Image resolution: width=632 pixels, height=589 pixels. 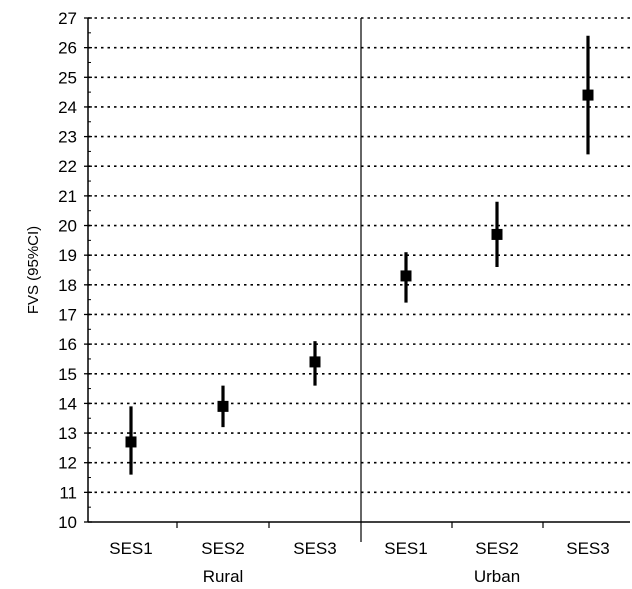 I want to click on y-tick-label: 19, so click(x=67, y=255).